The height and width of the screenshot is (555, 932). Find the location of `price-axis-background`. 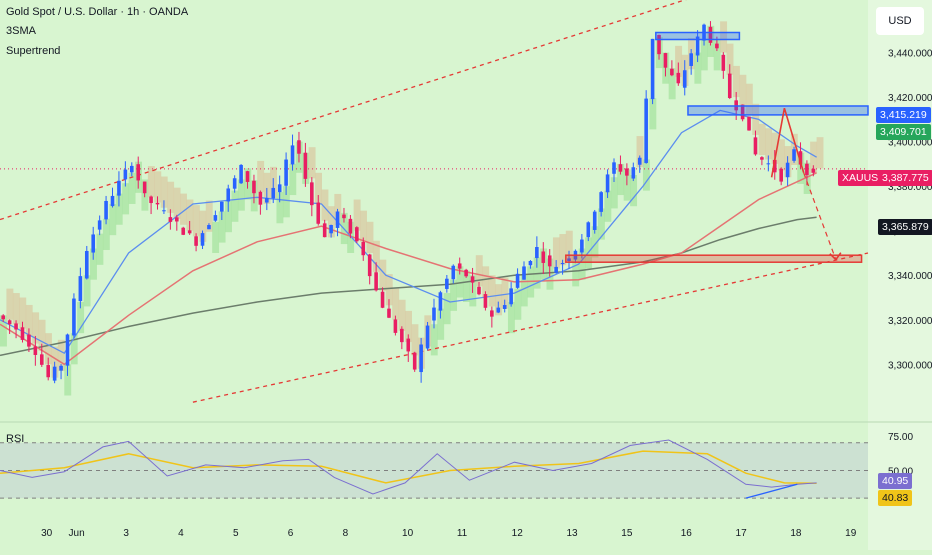

price-axis-background is located at coordinates (900, 275).